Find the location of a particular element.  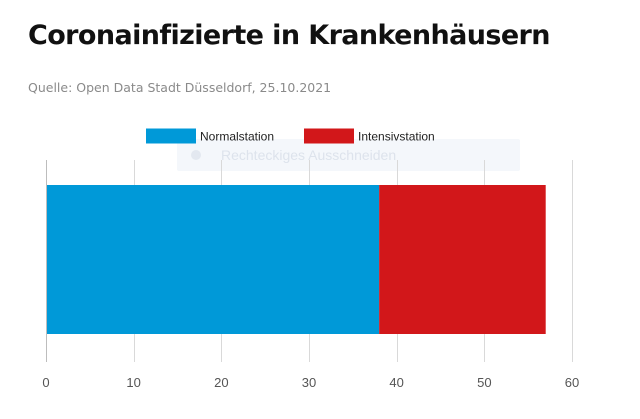

snip-tool-label: Rechteckiges Ausschneiden is located at coordinates (309, 155).